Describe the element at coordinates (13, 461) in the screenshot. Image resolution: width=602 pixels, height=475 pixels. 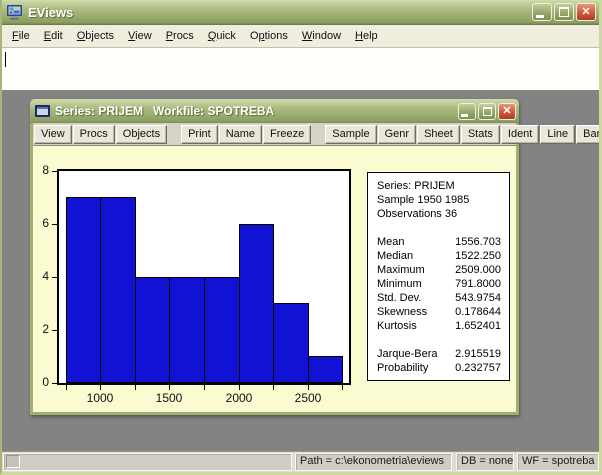
I see `status-message-box` at that location.